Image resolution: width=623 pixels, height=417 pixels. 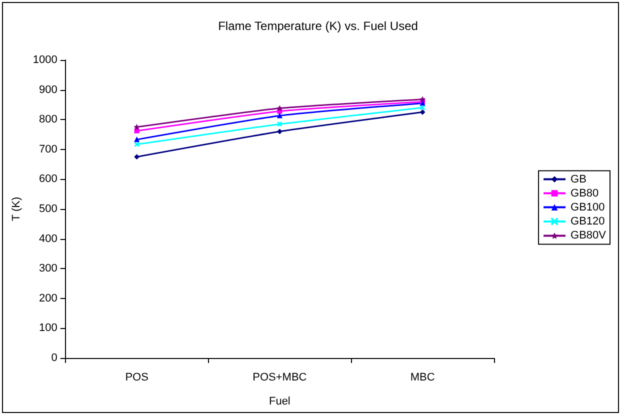 What do you see at coordinates (16, 209) in the screenshot?
I see `y-axis-title: T (K)` at bounding box center [16, 209].